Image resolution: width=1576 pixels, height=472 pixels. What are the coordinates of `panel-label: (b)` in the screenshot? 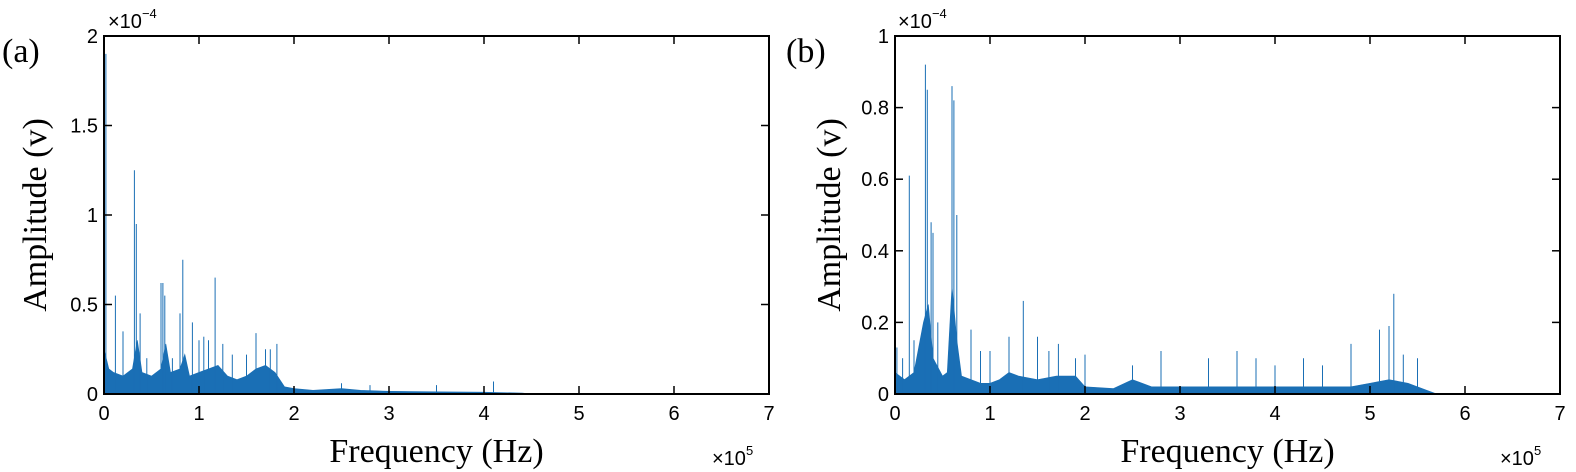 It's located at (806, 51).